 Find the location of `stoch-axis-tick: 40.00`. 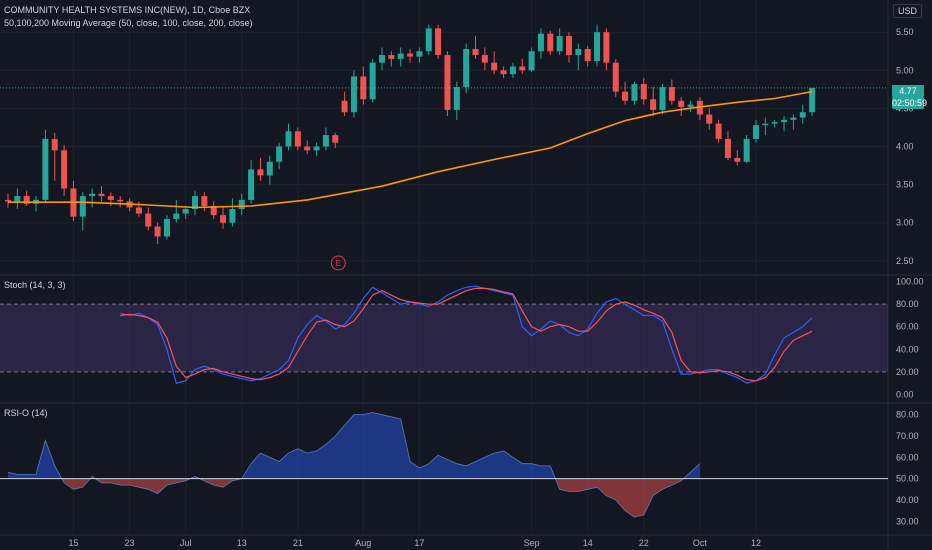

stoch-axis-tick: 40.00 is located at coordinates (907, 349).